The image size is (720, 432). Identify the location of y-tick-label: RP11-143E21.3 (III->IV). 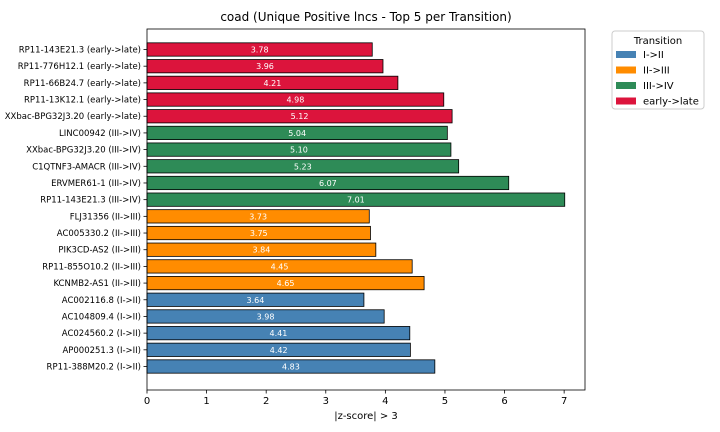
(90, 201).